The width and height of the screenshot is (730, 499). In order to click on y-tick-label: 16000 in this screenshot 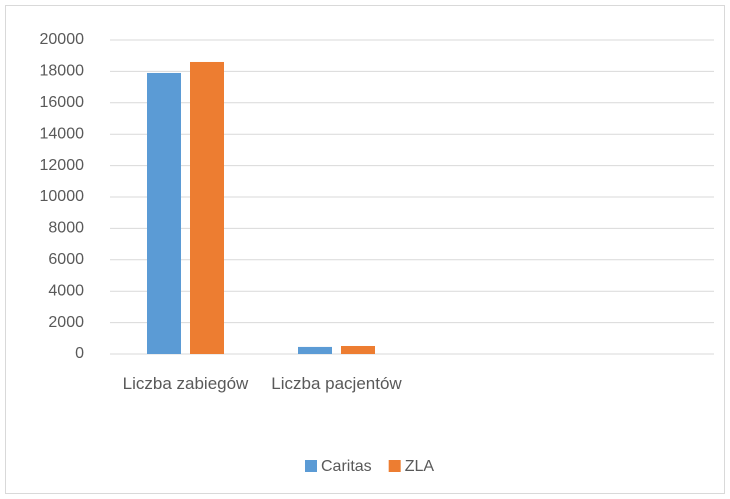, I will do `click(62, 102)`.